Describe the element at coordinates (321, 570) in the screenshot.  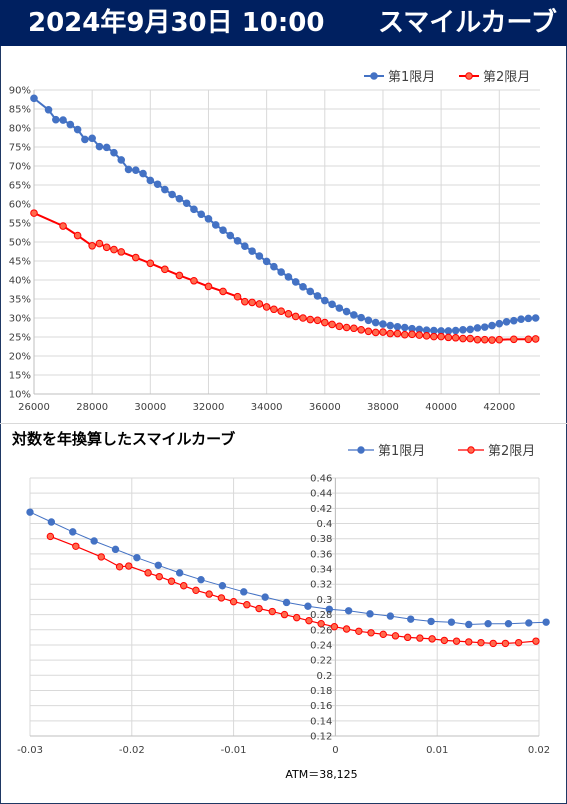
I see `y-tick-label: 0.34` at that location.